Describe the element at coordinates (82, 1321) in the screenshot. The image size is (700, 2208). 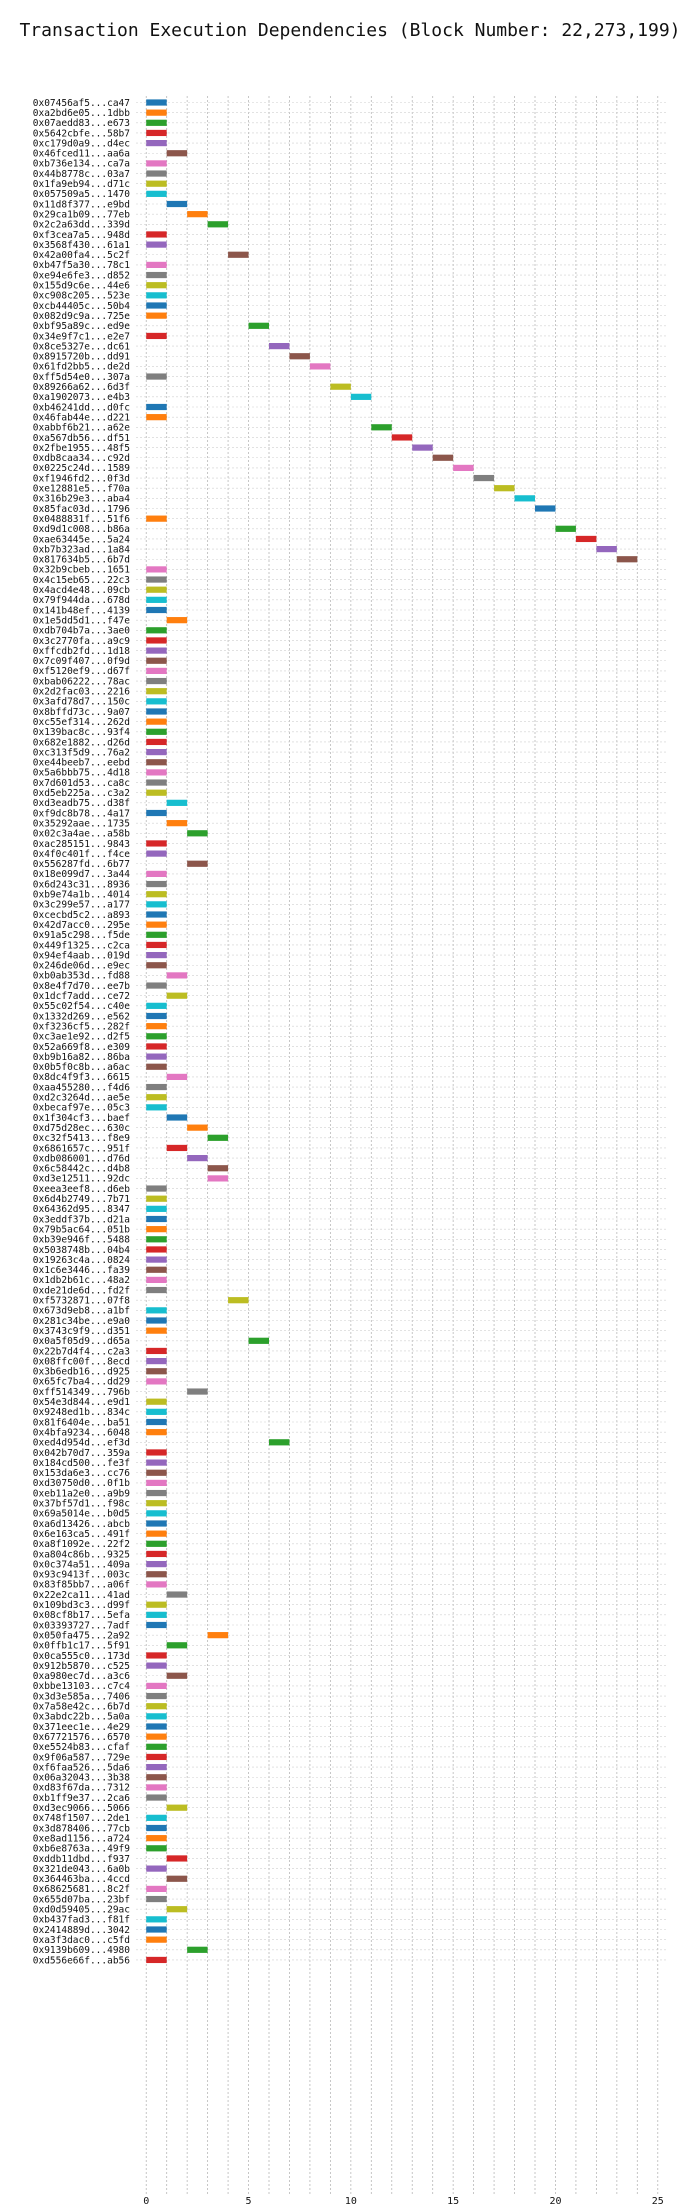
I see `transaction-hash-label: 0x281c34be...e9a0` at that location.